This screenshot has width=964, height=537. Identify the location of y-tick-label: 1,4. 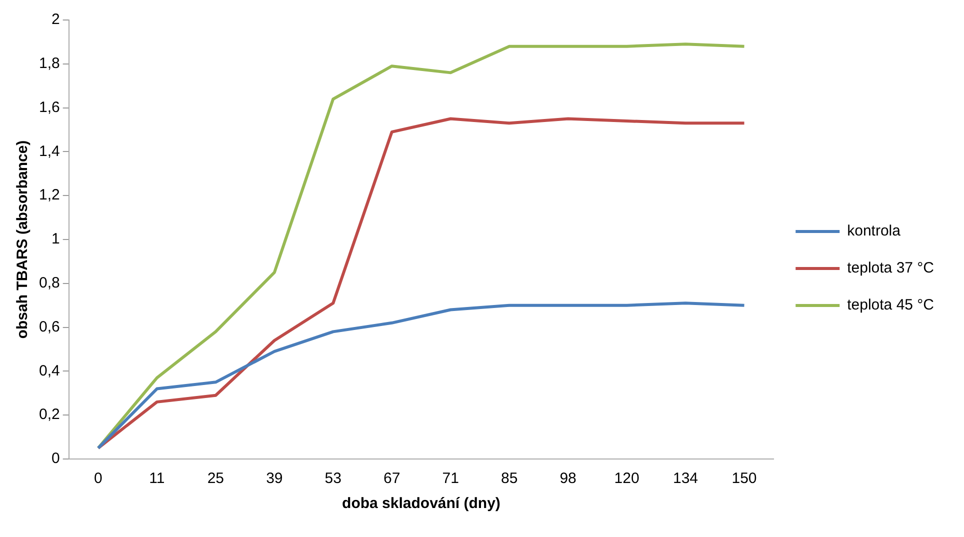
(49, 151).